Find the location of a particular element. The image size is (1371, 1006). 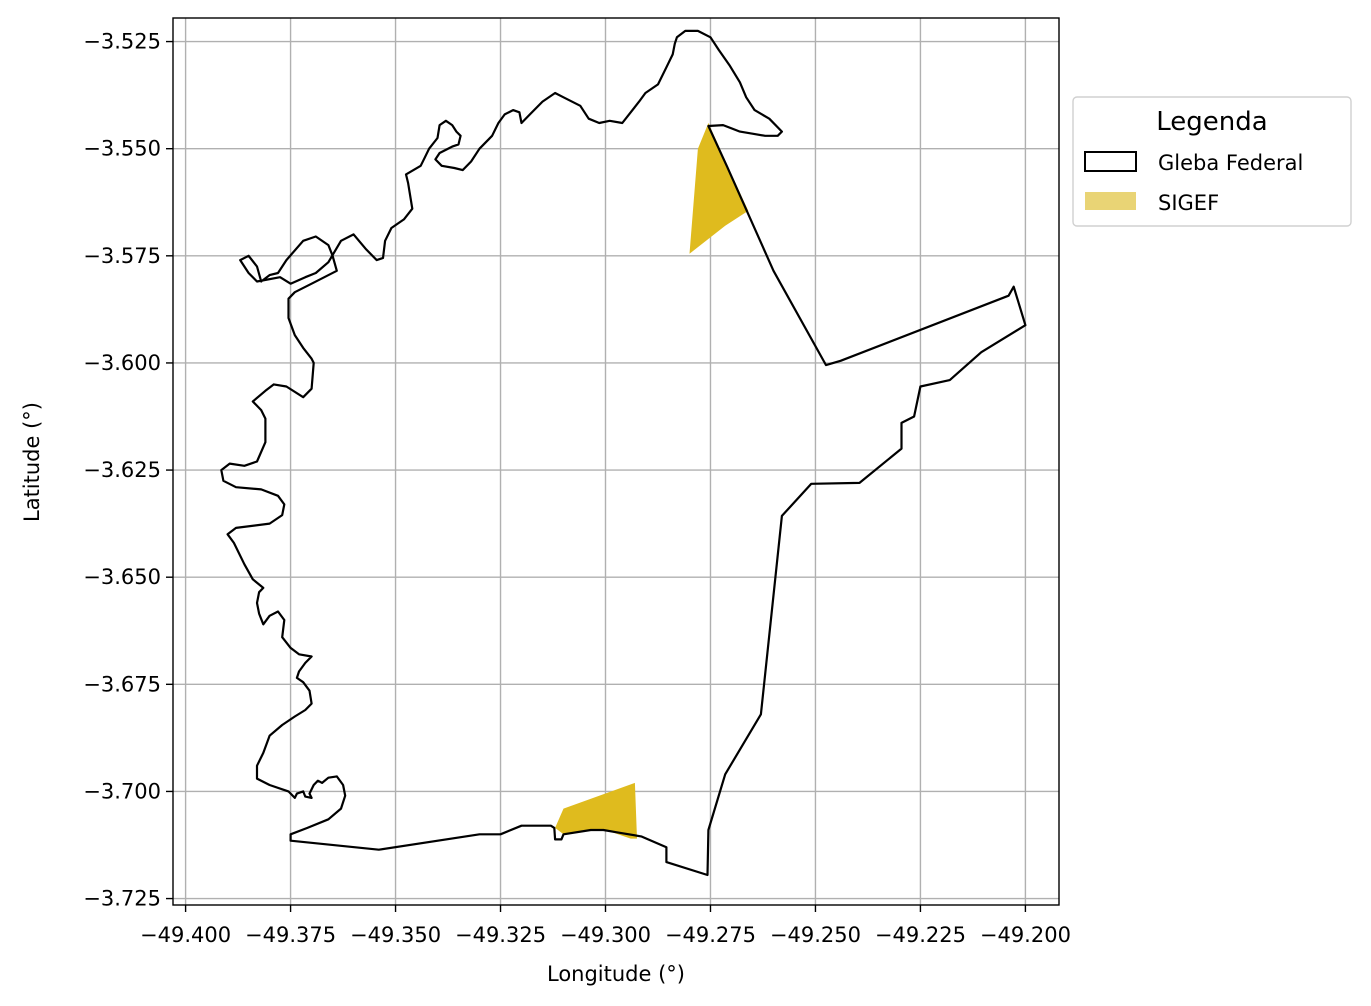

x-tick-label-5: −49.275 is located at coordinates (710, 935).